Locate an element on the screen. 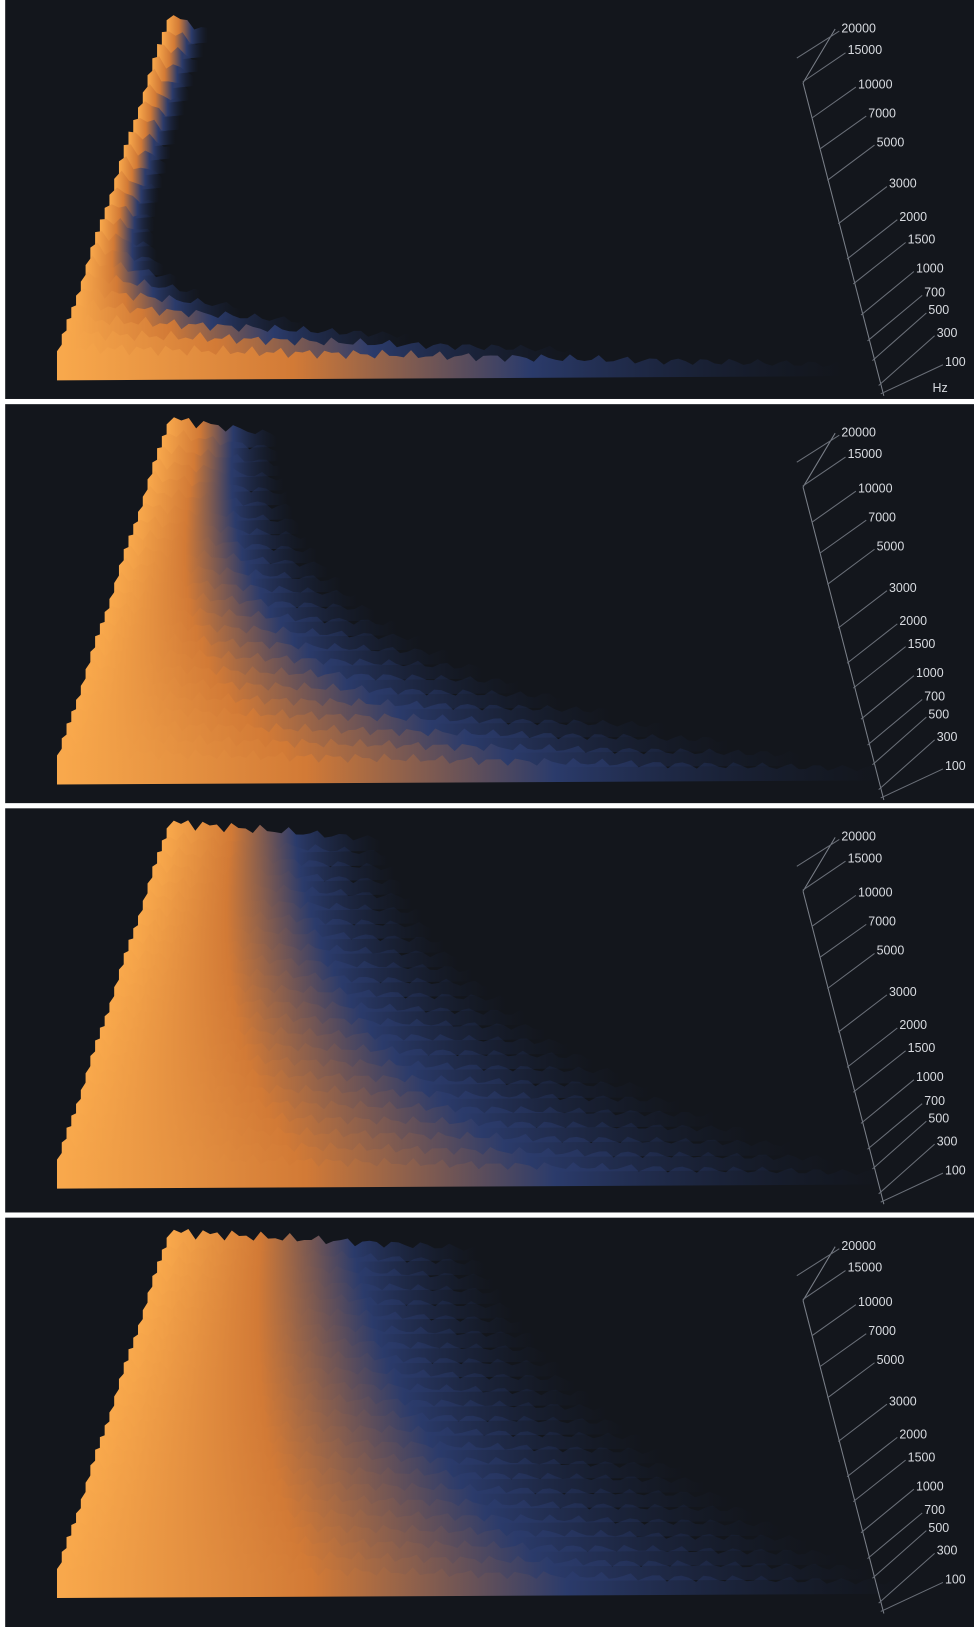  axis-unit: Hz is located at coordinates (940, 388).